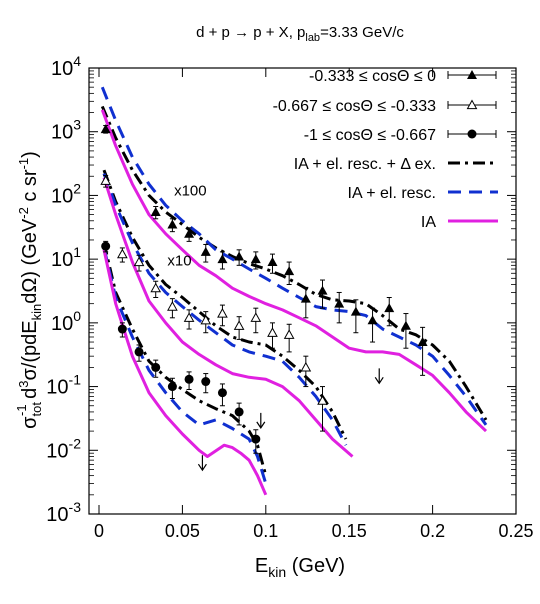 This screenshot has height=604, width=540. I want to click on y-axis-label-part: σ/(pdE, so click(30, 350).